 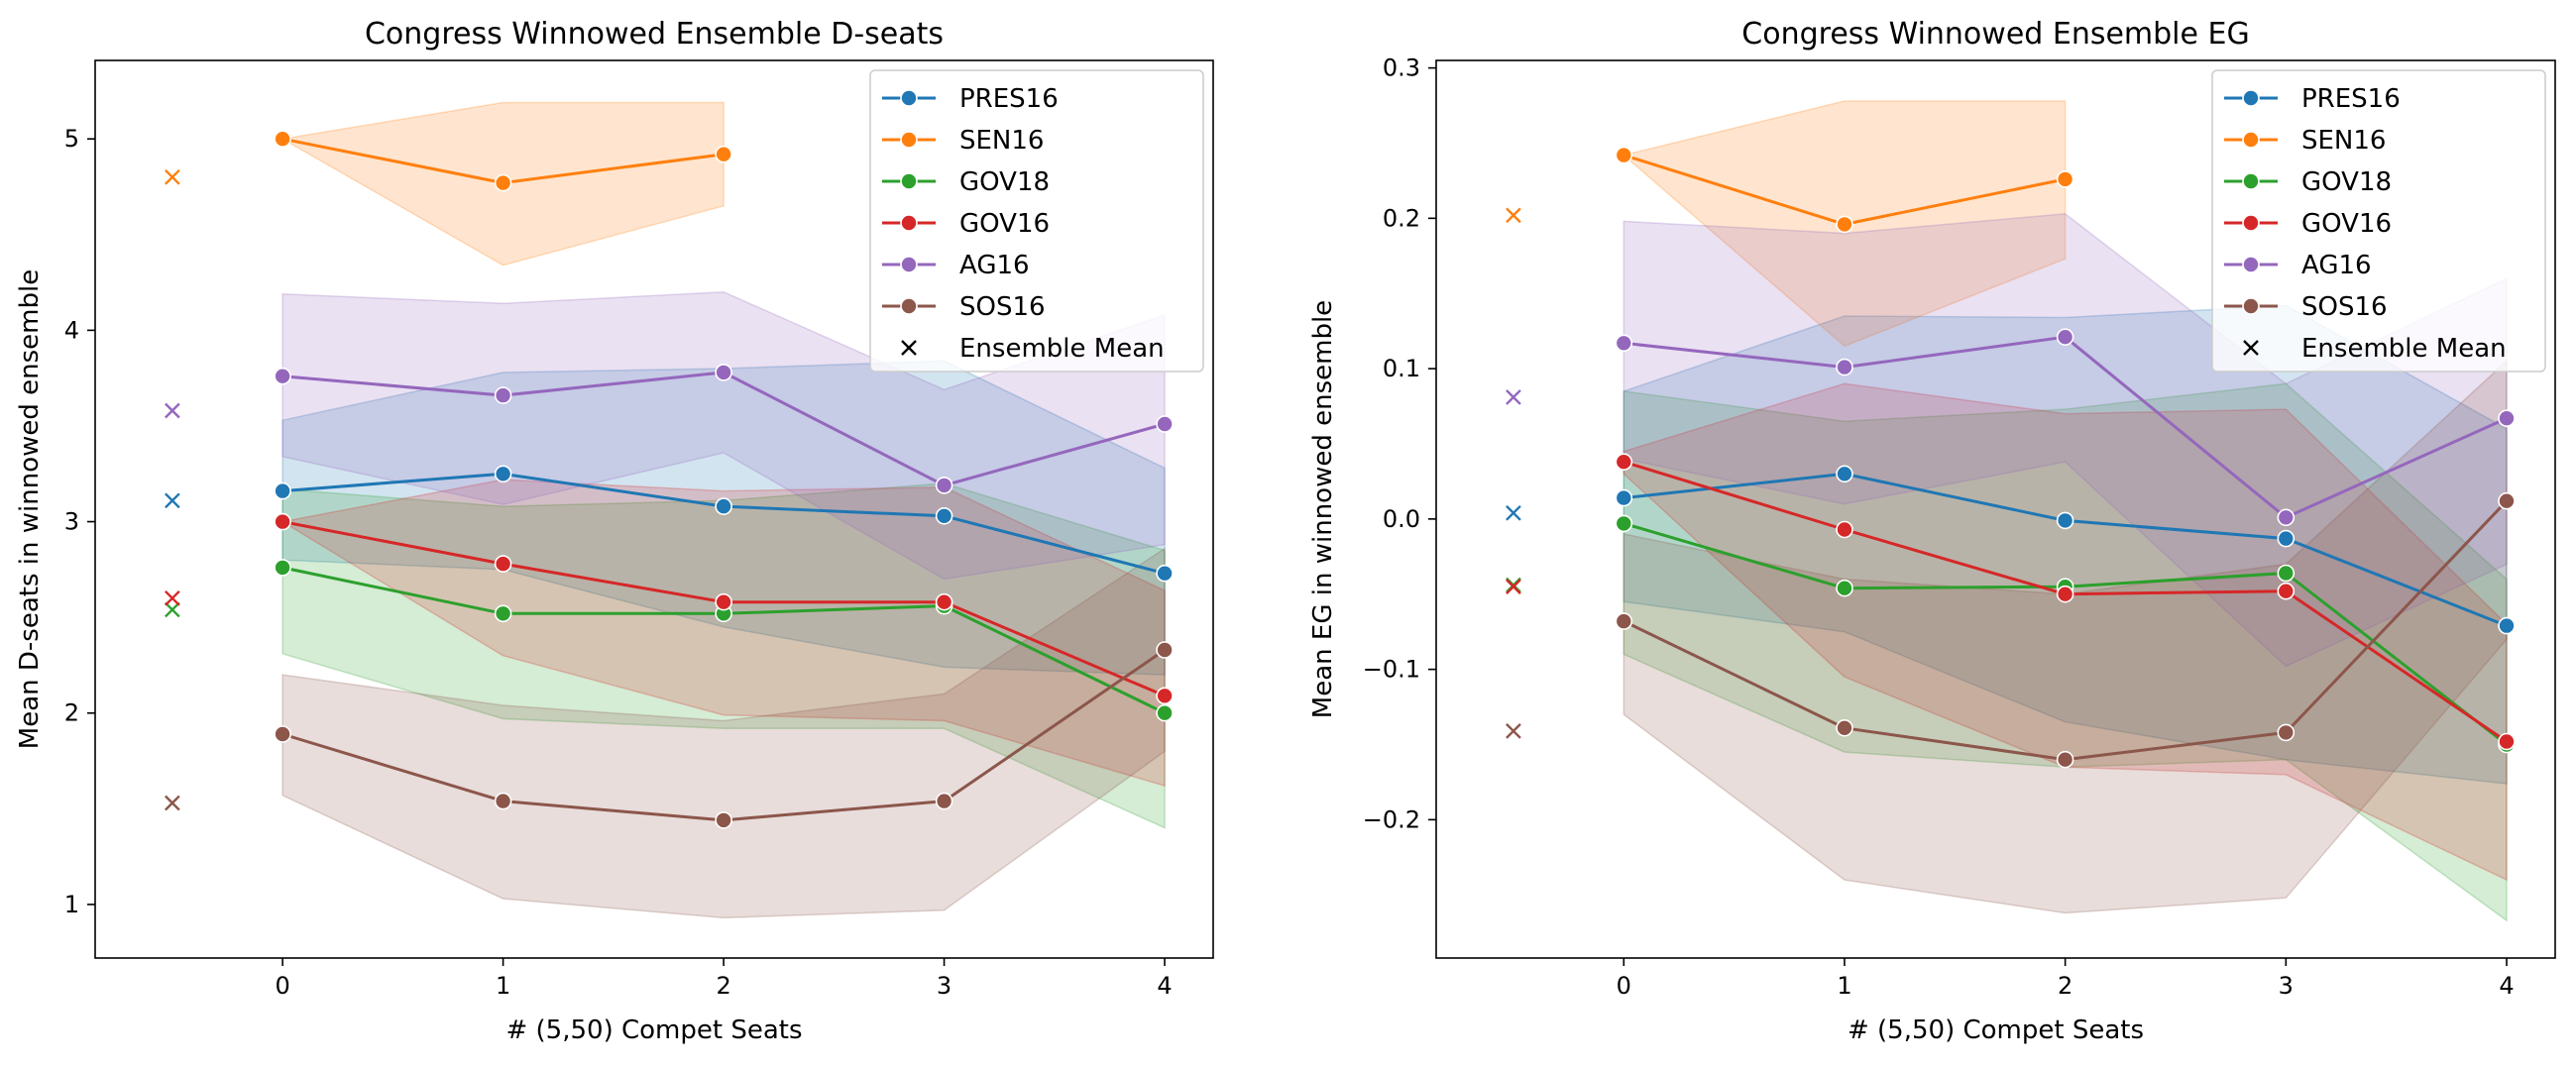 I want to click on ensemble-mean-gov18, so click(x=172, y=609).